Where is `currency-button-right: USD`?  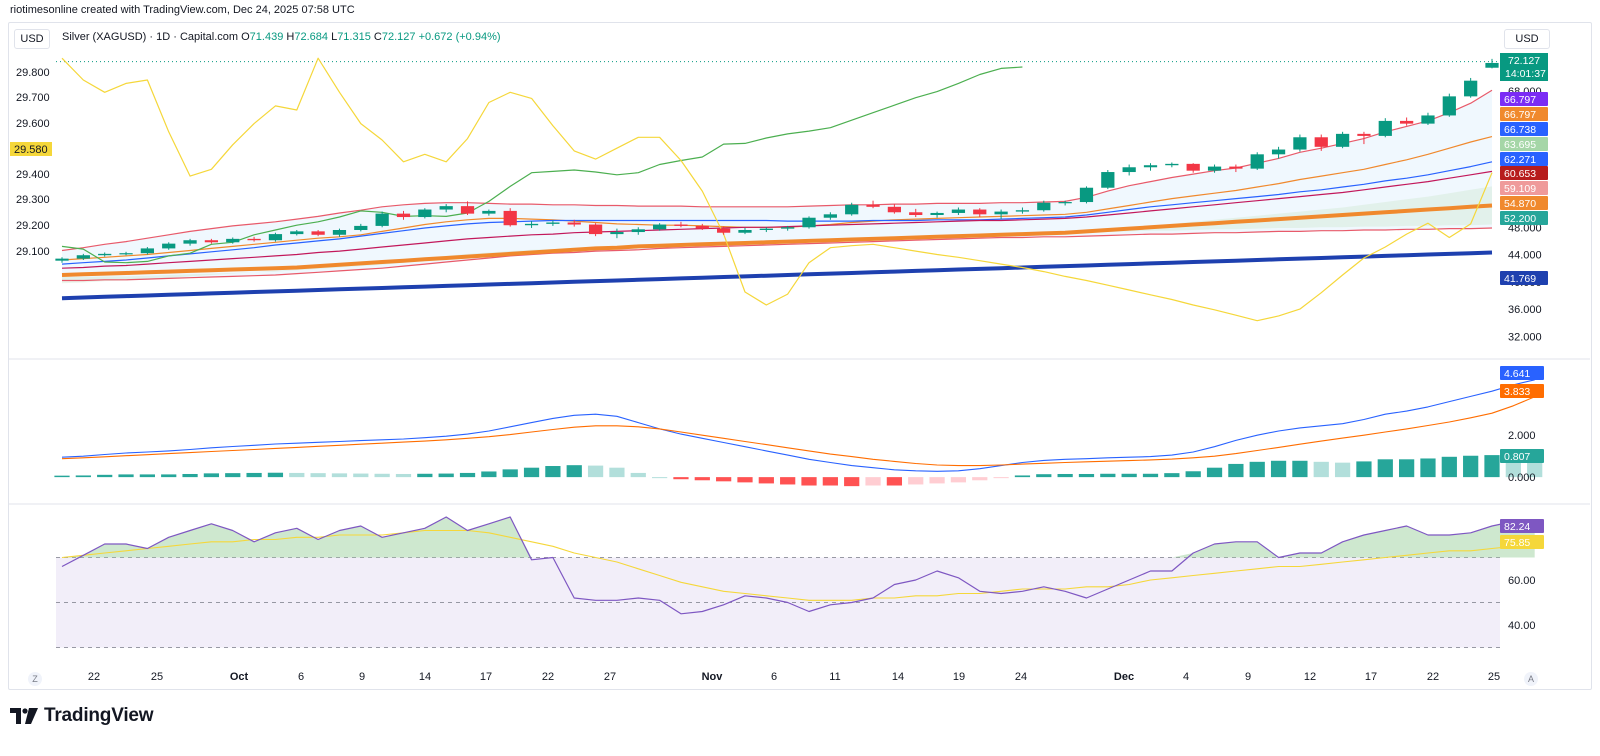 currency-button-right: USD is located at coordinates (1527, 39).